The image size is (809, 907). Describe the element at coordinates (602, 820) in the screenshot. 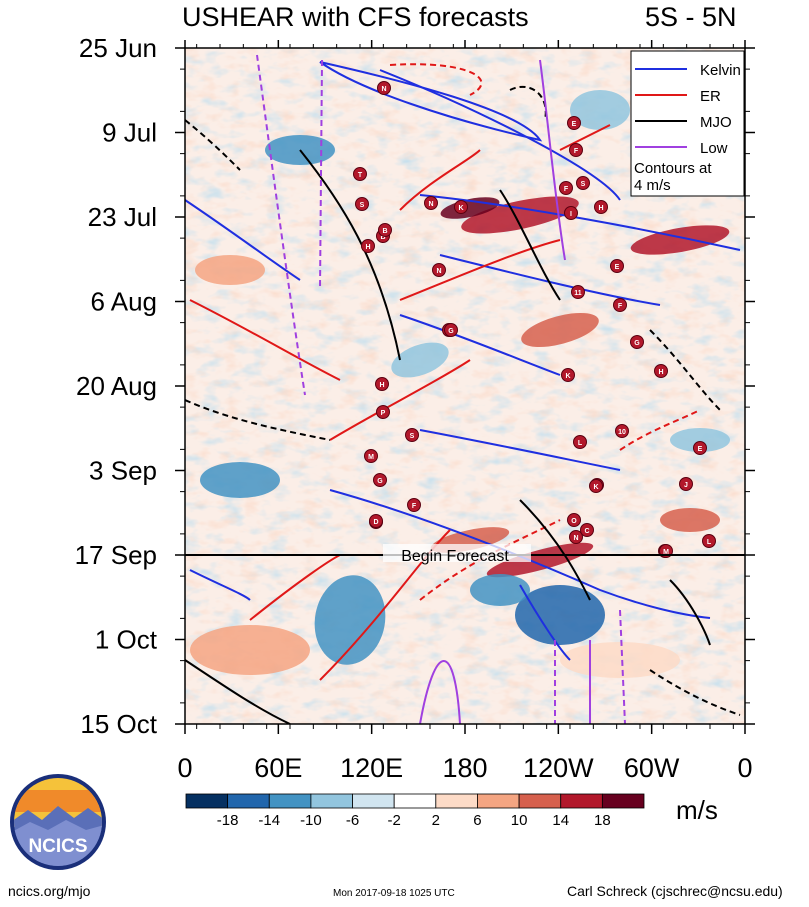

I see `colorbar-label: 18` at that location.